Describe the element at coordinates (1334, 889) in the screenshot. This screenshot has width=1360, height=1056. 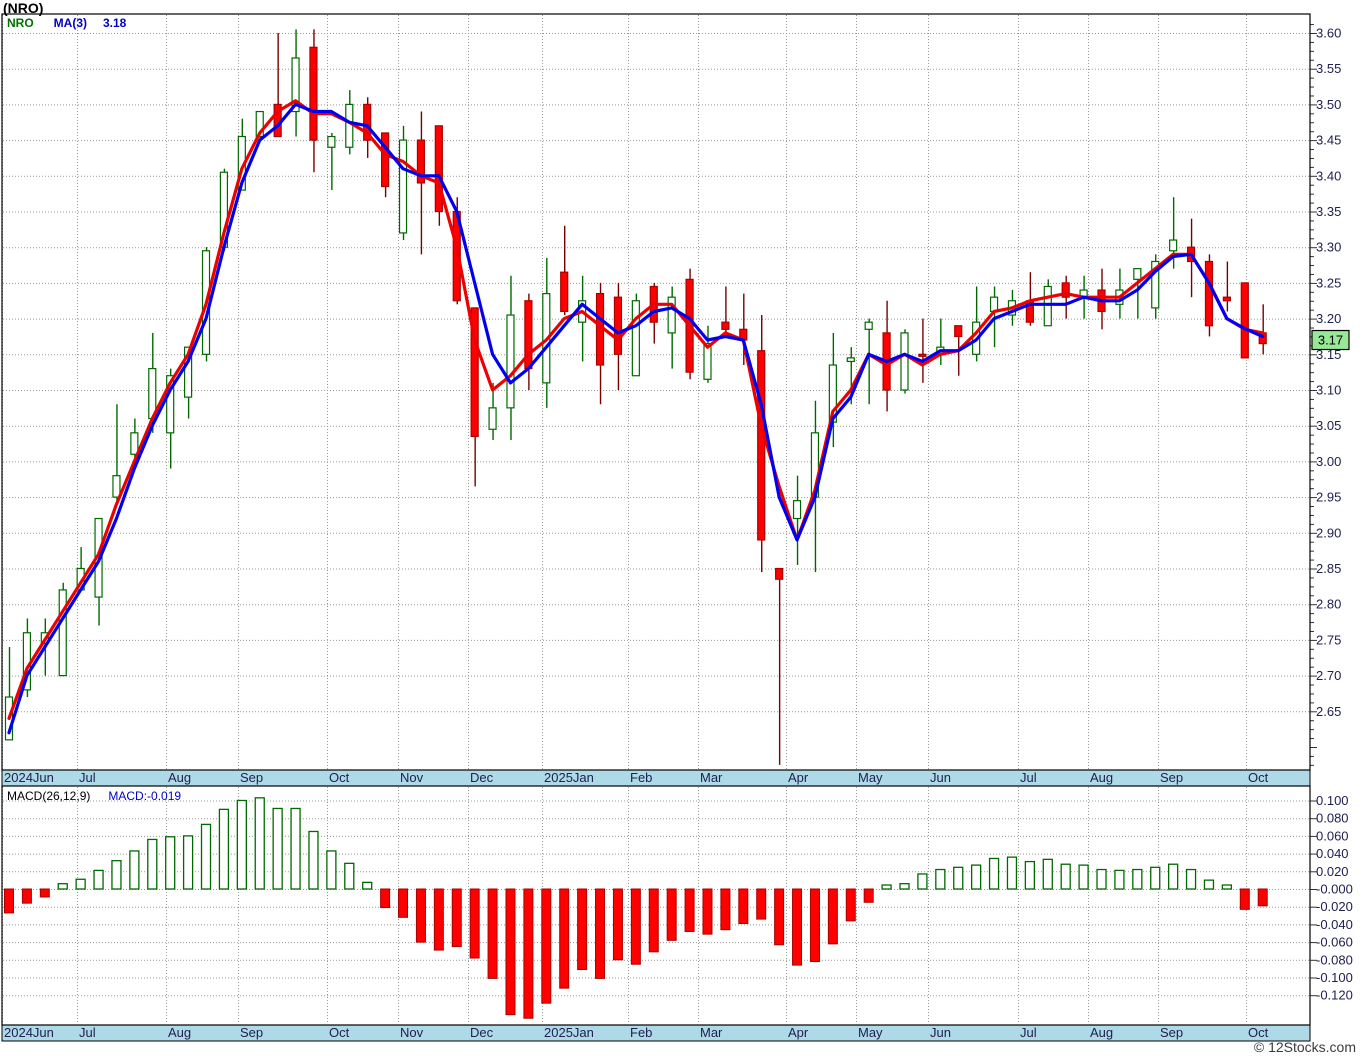
I see `svg-text: -0.000` at that location.